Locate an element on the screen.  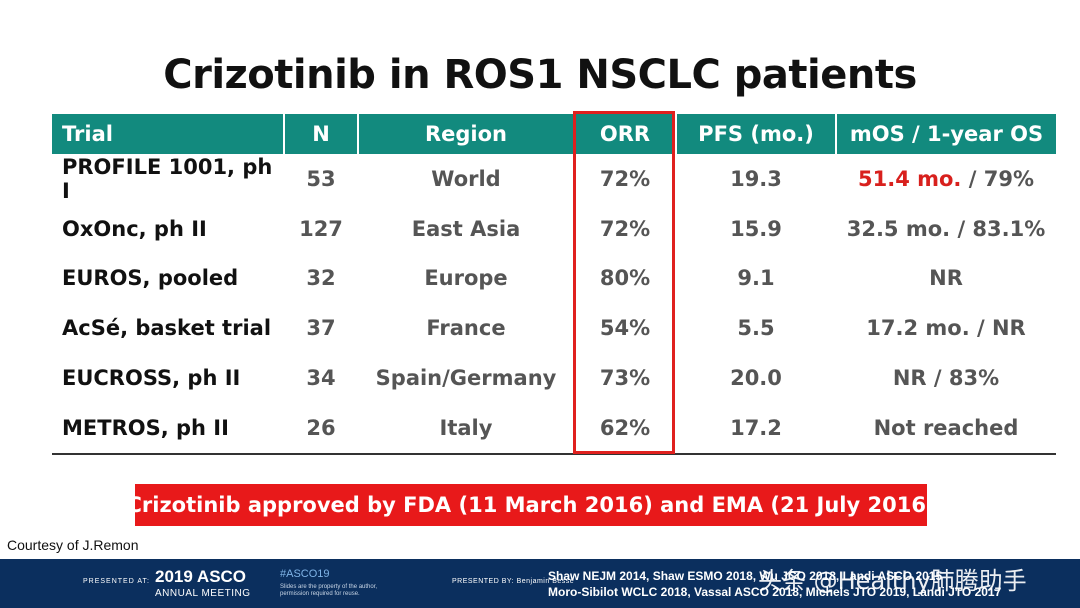
cell-orr: 73% is located at coordinates (625, 378).